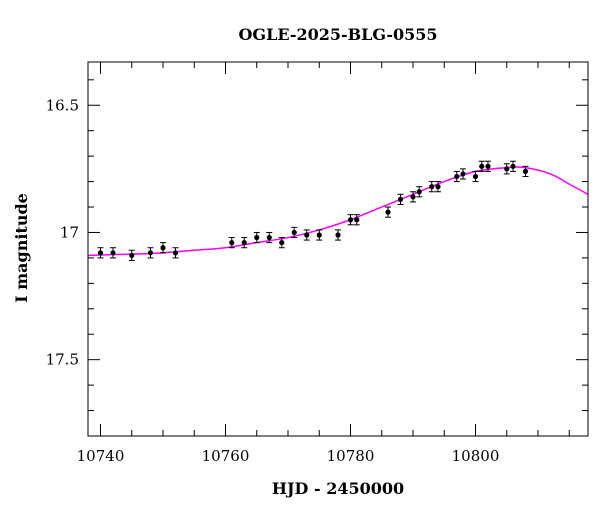 This screenshot has width=600, height=512. Describe the element at coordinates (62, 360) in the screenshot. I see `y-tick-label: 17.5` at that location.